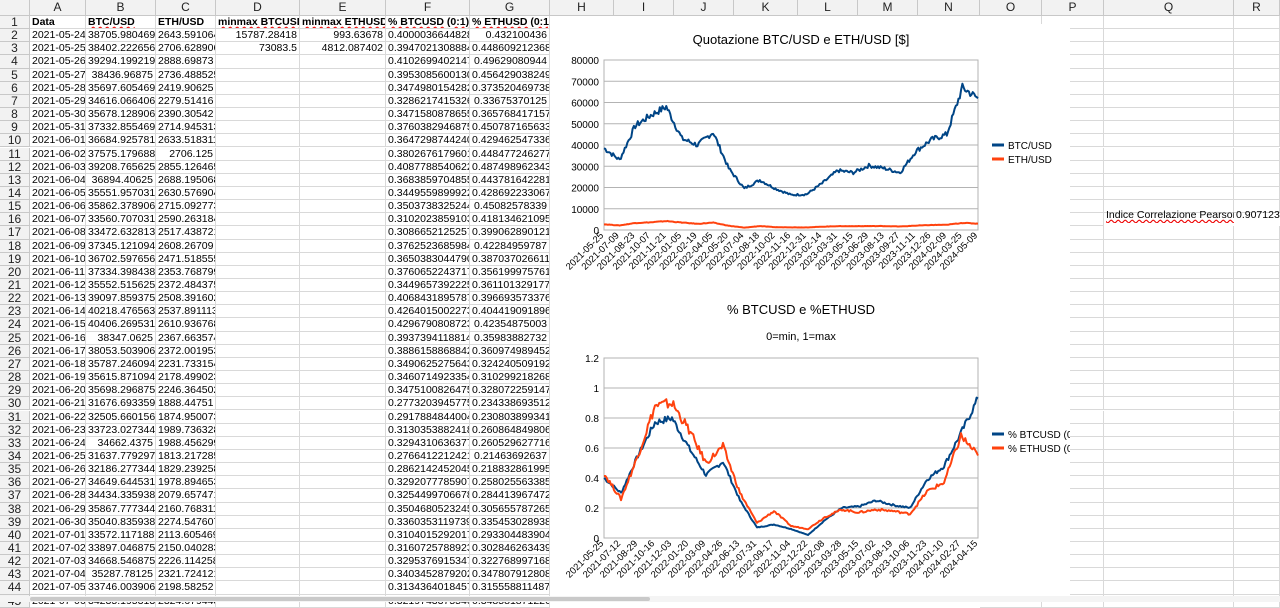 The width and height of the screenshot is (1280, 608). Describe the element at coordinates (121, 404) in the screenshot. I see `cell-btc: 31676.693359` at that location.